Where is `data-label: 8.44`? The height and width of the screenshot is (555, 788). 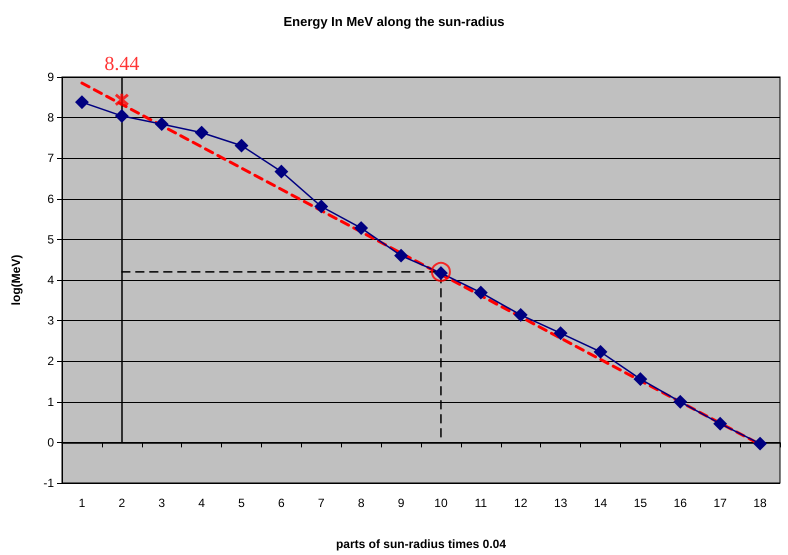 data-label: 8.44 is located at coordinates (122, 64).